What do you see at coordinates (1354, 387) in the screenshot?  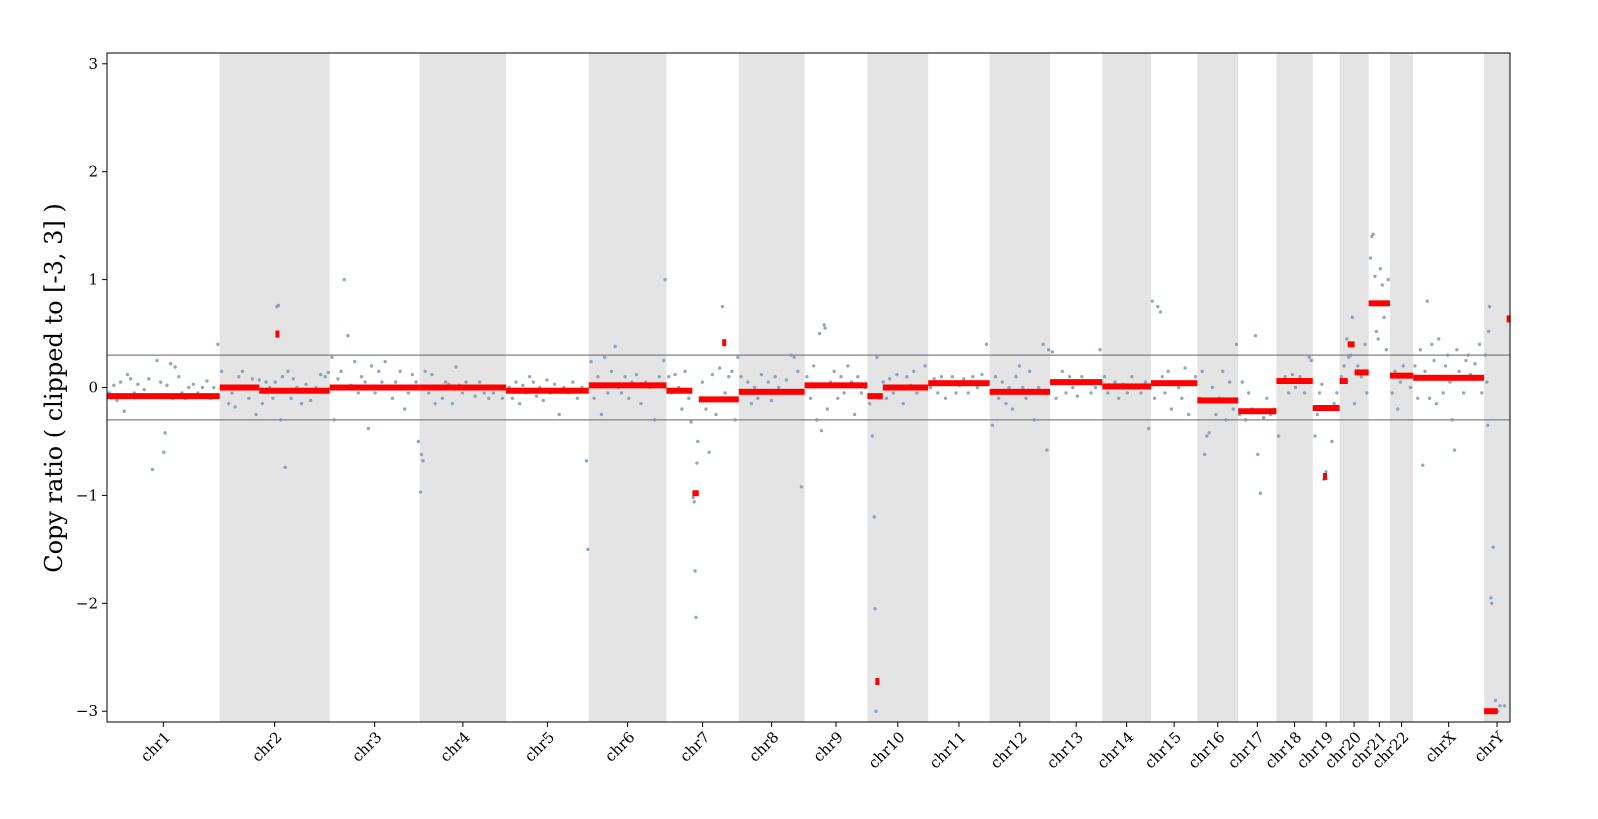 I see `shade-band-chr20` at bounding box center [1354, 387].